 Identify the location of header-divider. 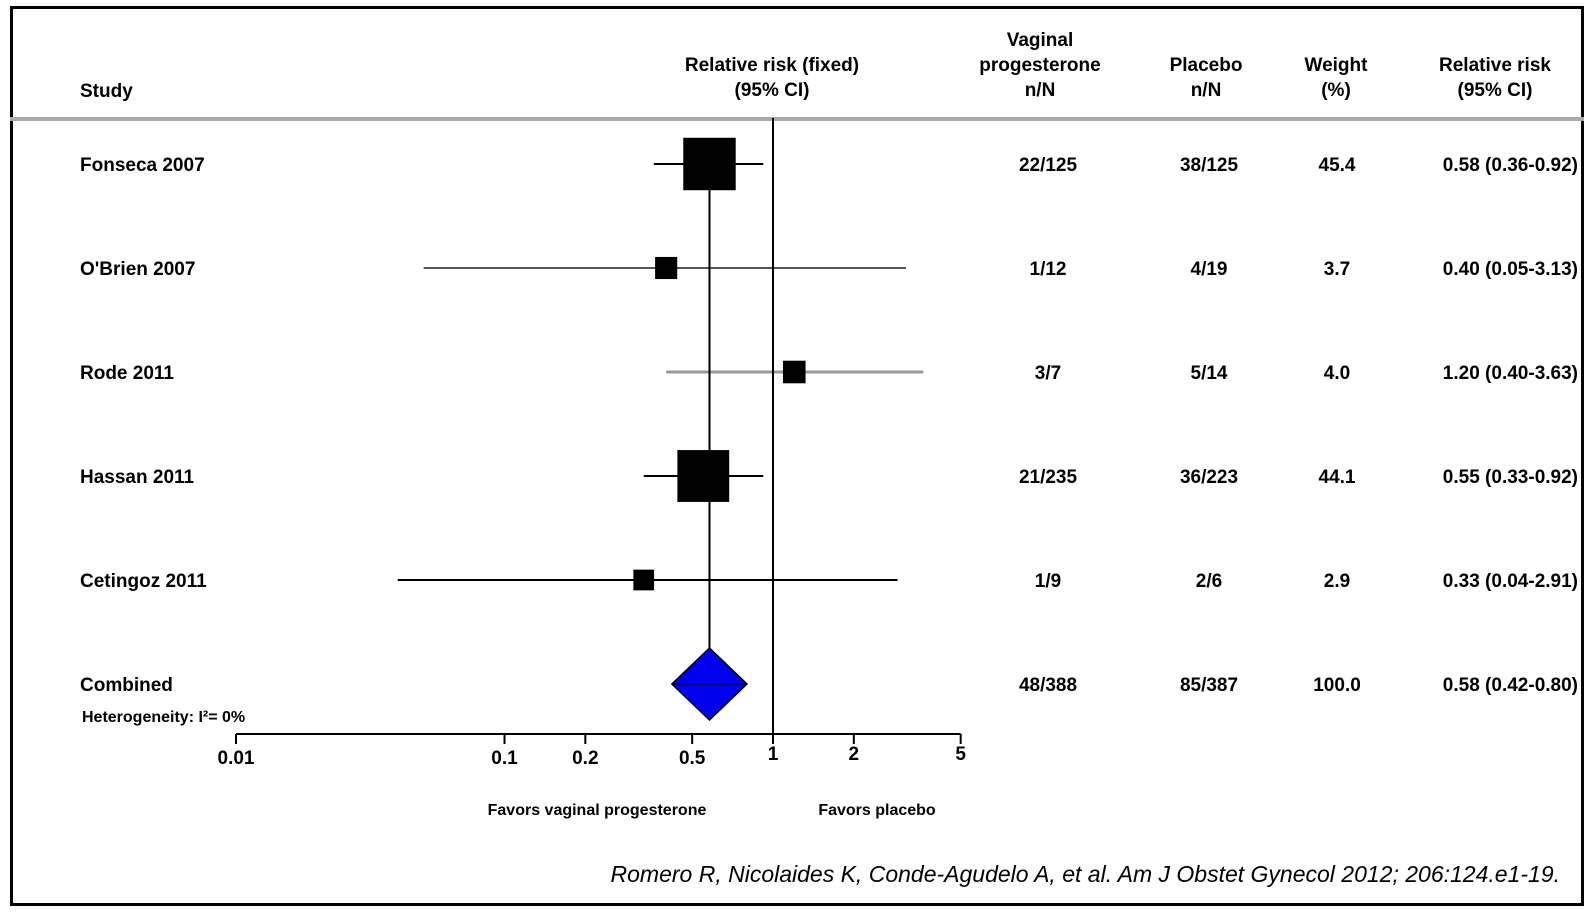
(797, 119).